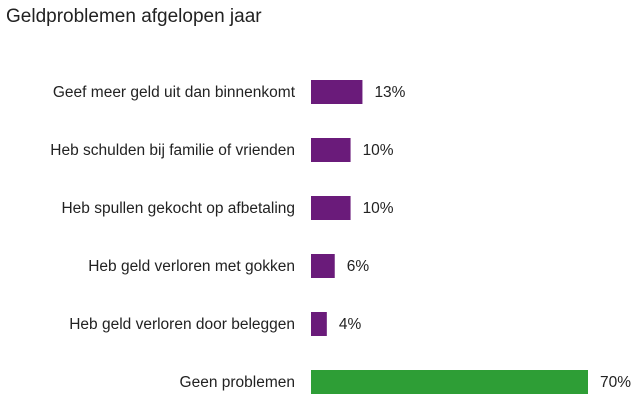 This screenshot has height=404, width=638. Describe the element at coordinates (134, 16) in the screenshot. I see `chart-title: Geldproblemen afgelopen jaar` at that location.